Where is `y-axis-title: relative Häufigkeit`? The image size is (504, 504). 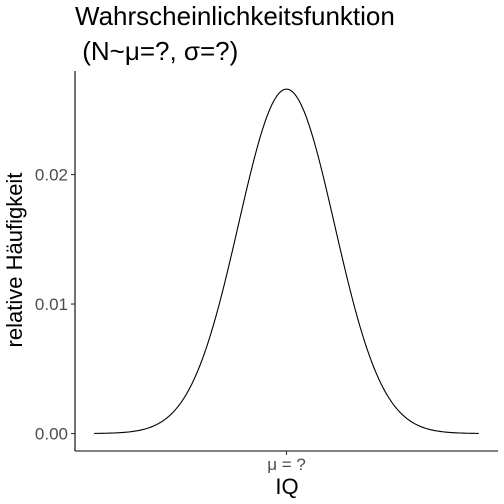
y-axis-title: relative Häufigkeit is located at coordinates (14, 260).